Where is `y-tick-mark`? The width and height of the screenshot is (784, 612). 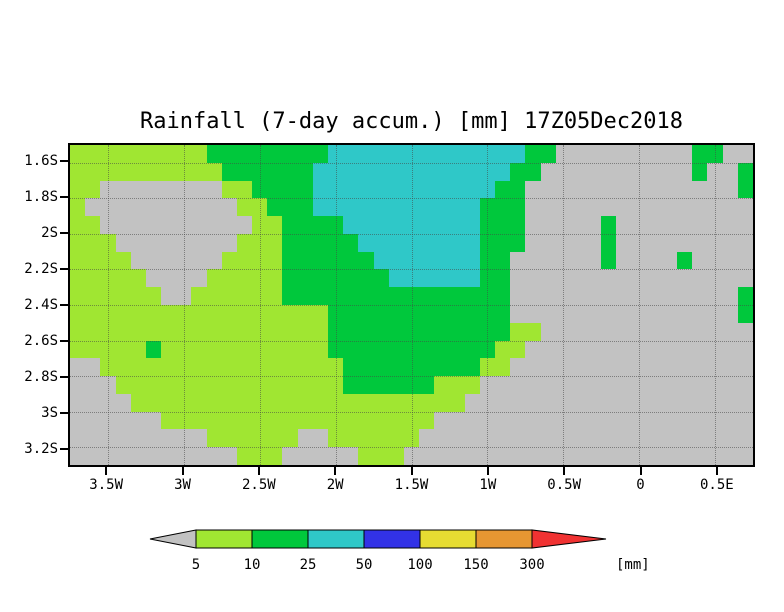 y-tick-mark is located at coordinates (64, 377).